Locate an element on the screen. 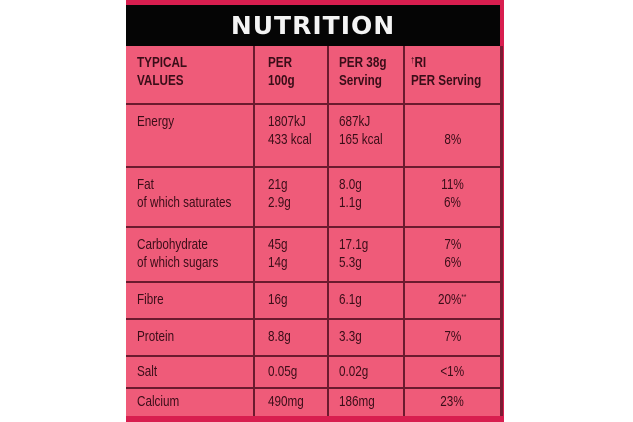  nutrient-label: Protein is located at coordinates (190, 337).